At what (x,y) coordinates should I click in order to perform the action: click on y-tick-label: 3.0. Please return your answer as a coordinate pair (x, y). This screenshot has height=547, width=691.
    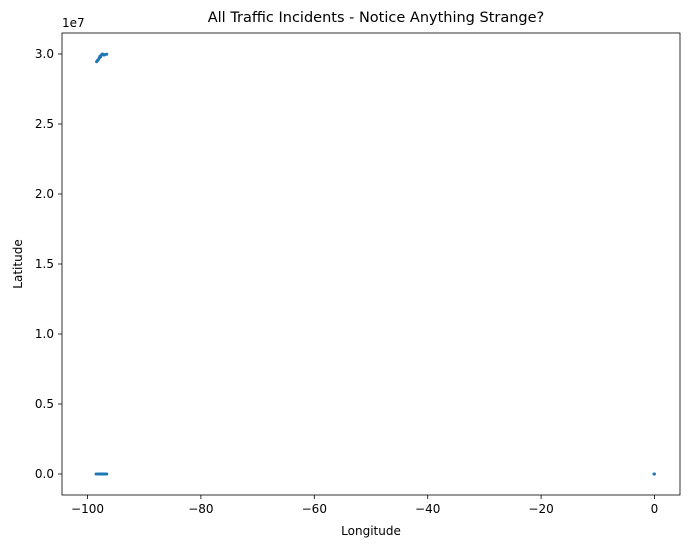
    Looking at the image, I should click on (44, 54).